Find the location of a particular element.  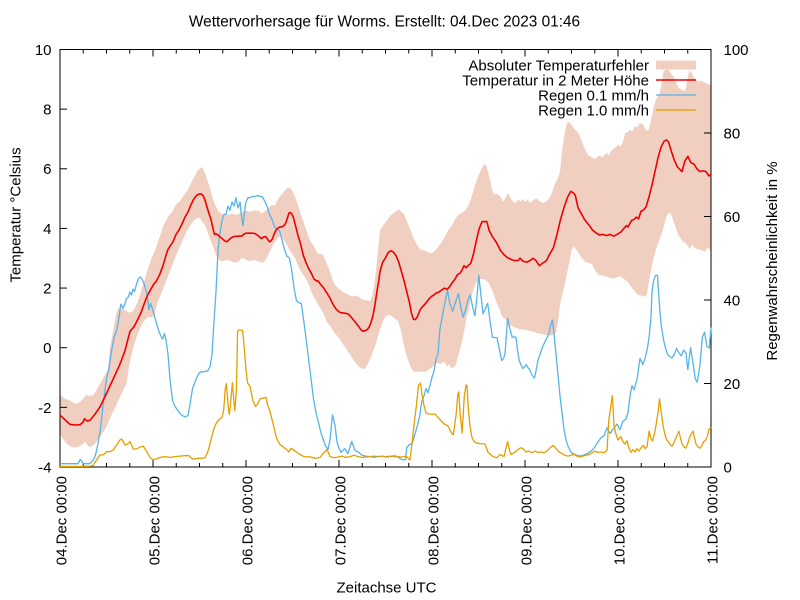

svg-text: Regen 1.0 mm/h is located at coordinates (593, 110).